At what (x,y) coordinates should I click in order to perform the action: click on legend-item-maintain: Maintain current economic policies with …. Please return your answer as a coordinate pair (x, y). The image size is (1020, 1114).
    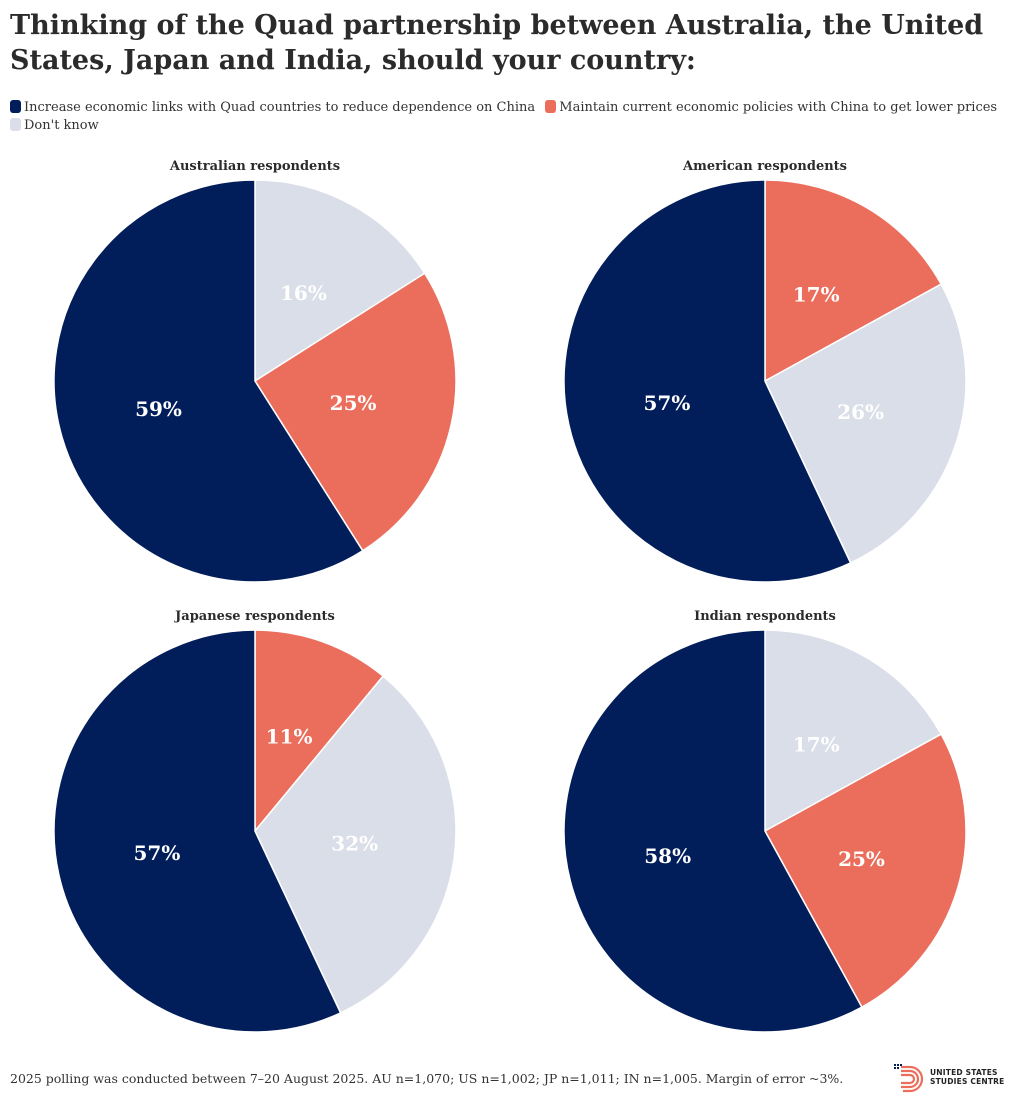
    Looking at the image, I should click on (771, 108).